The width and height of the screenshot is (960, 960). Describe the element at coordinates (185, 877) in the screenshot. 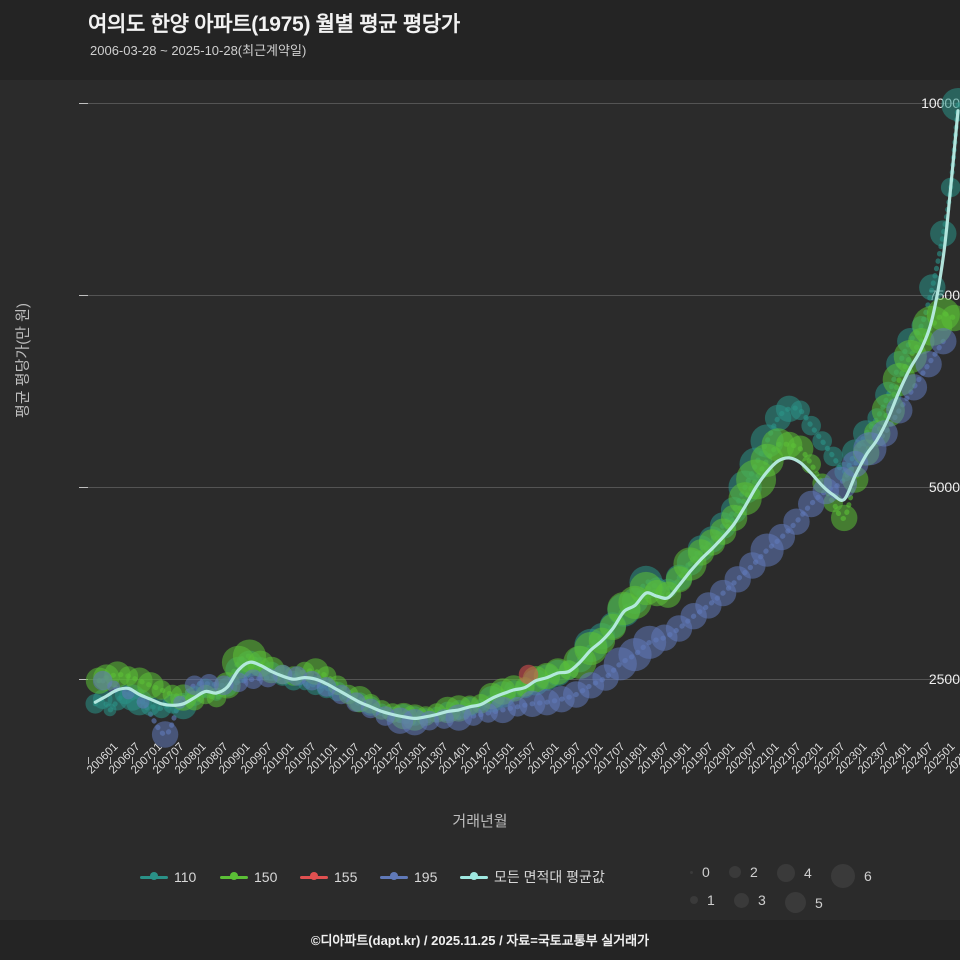

I see `legend-item-label: 110` at that location.